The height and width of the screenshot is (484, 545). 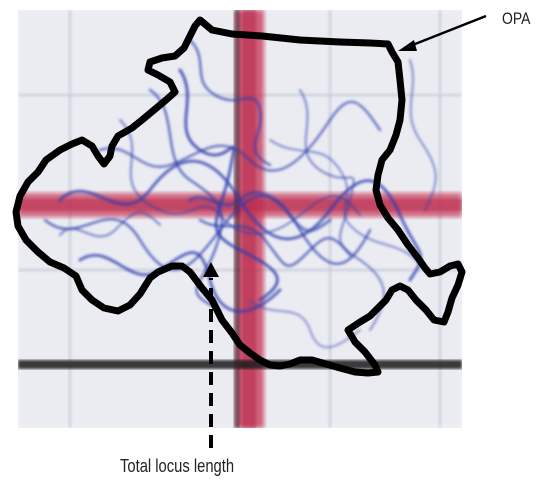 What do you see at coordinates (237, 219) in the screenshot?
I see `dark-vertical-line` at bounding box center [237, 219].